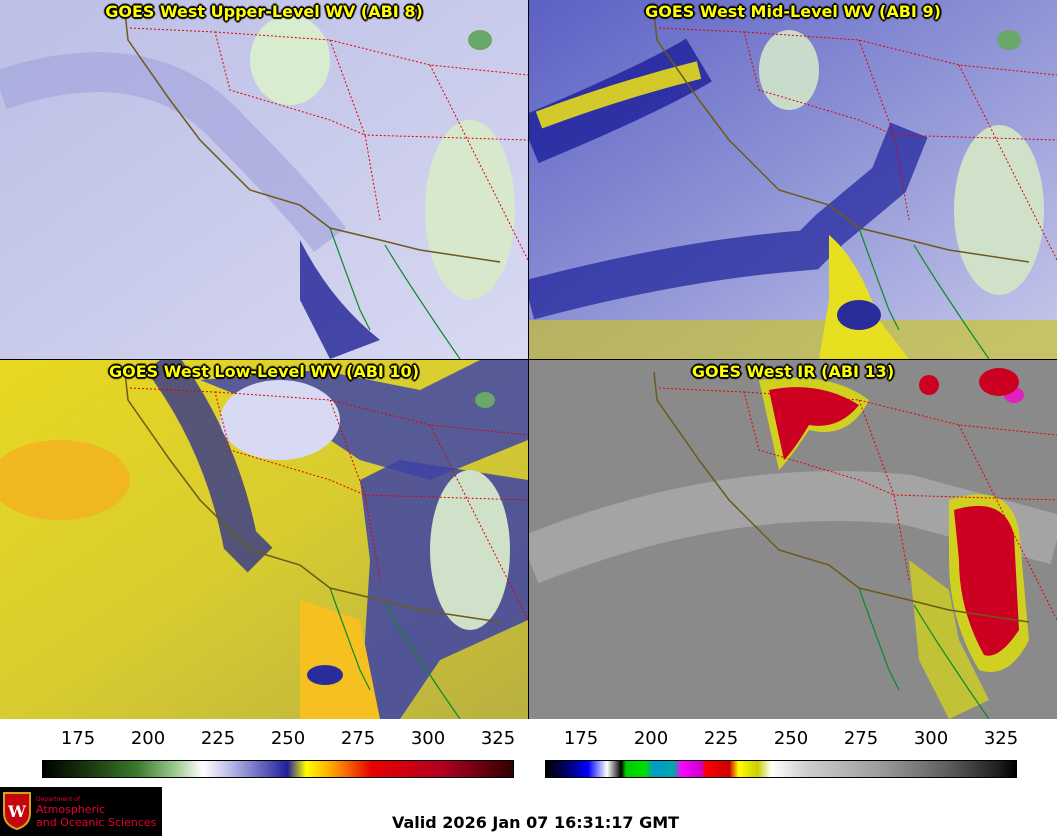 The width and height of the screenshot is (1057, 836). I want to click on wv-tick-label: 300, so click(428, 738).